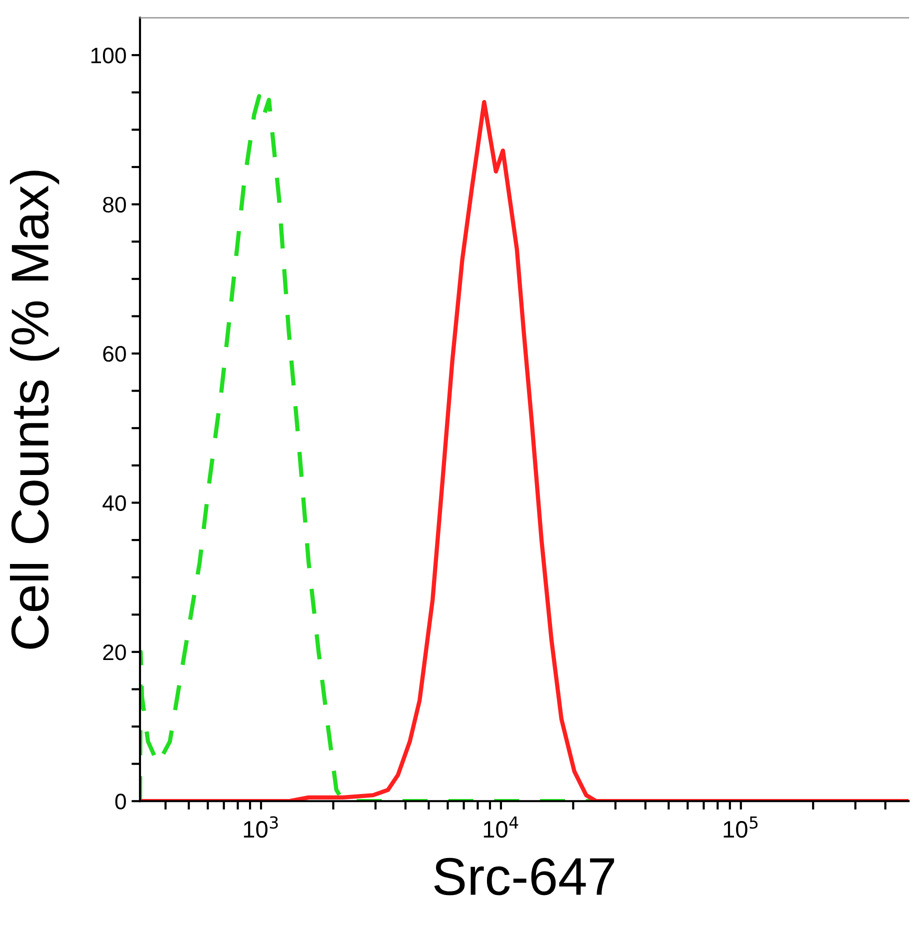  I want to click on y-tick-label: 100, so click(108, 56).